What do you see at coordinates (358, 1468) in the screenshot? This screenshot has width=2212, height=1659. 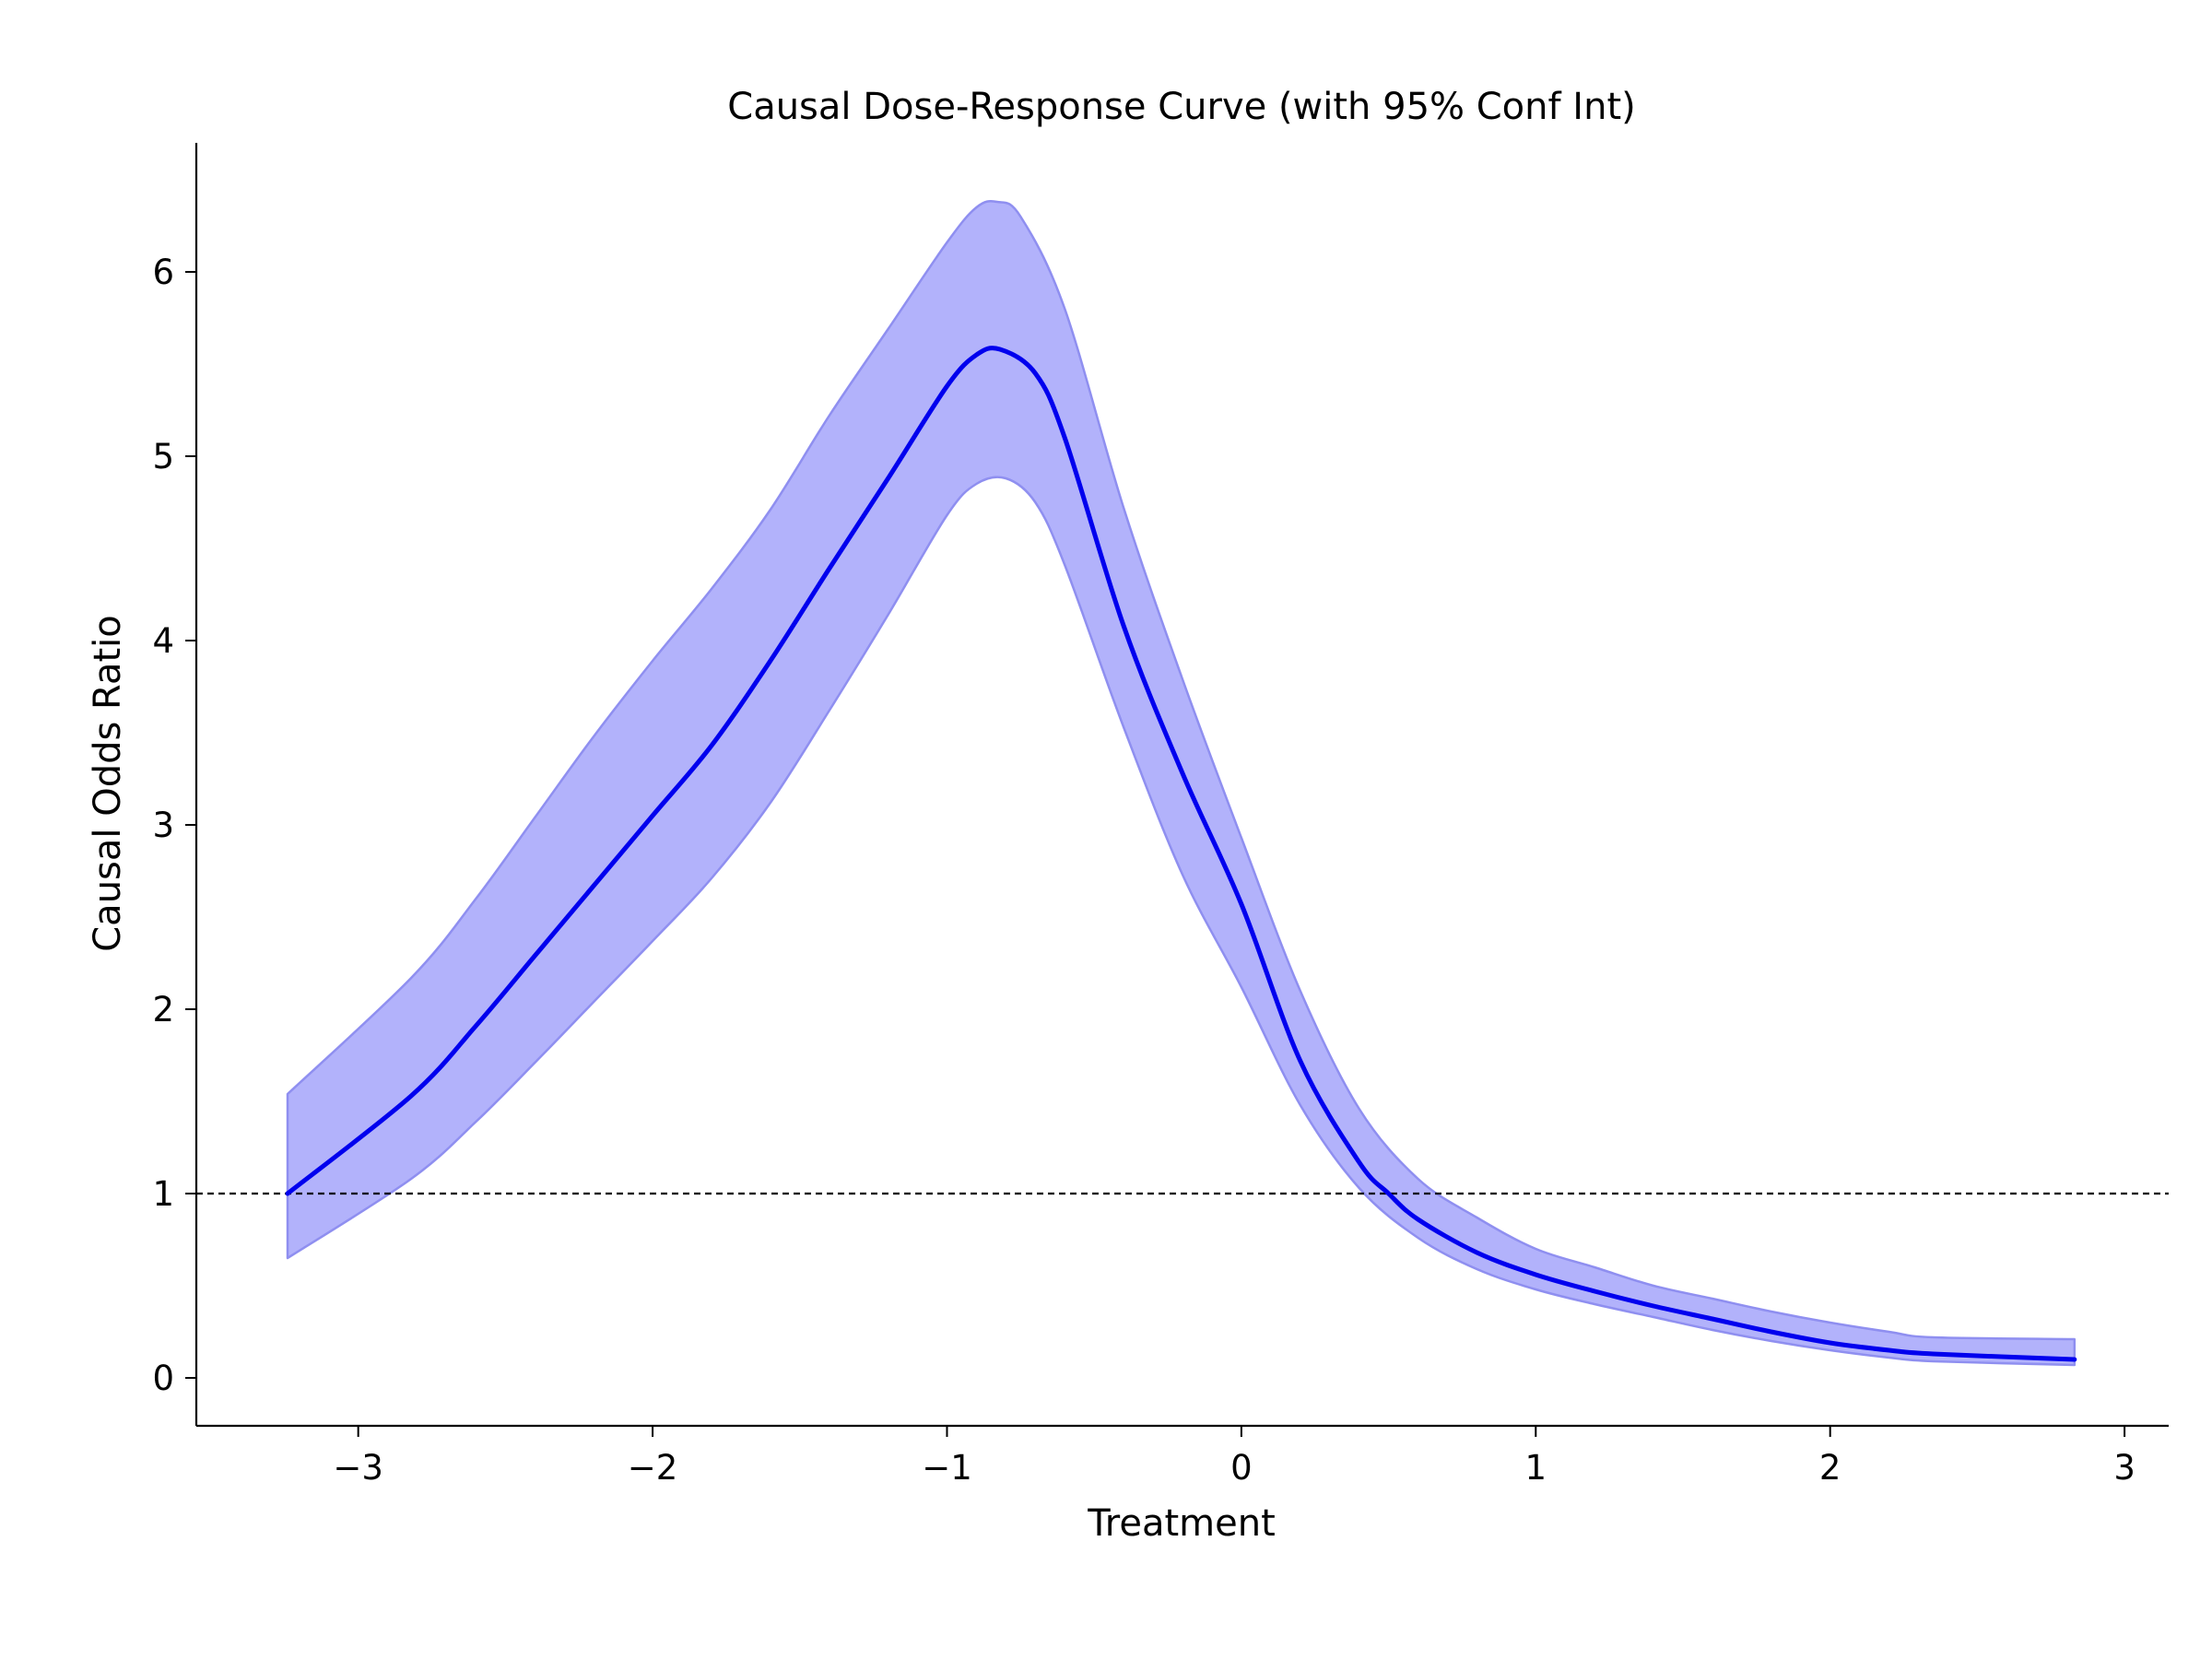 I see `x-tick-label: −3` at bounding box center [358, 1468].